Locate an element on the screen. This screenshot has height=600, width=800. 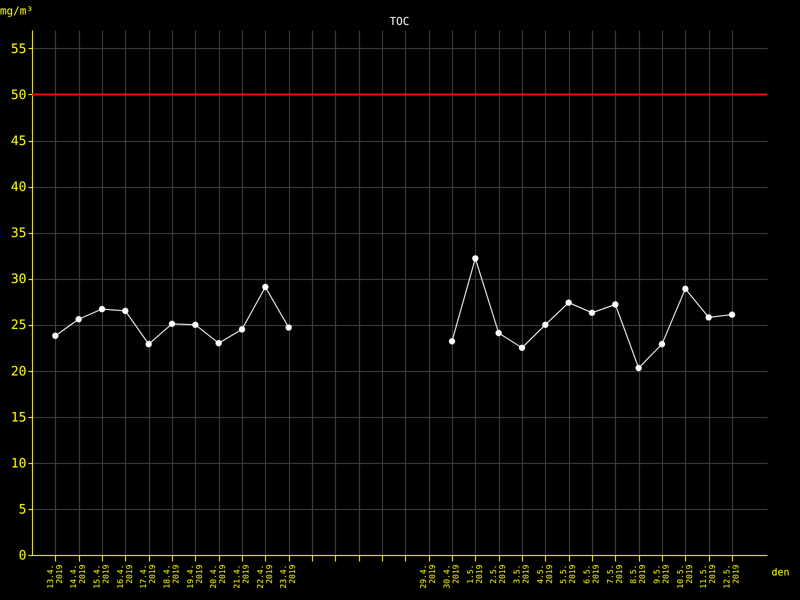
x-tick-label: 20.4. 2019 is located at coordinates (218, 576).